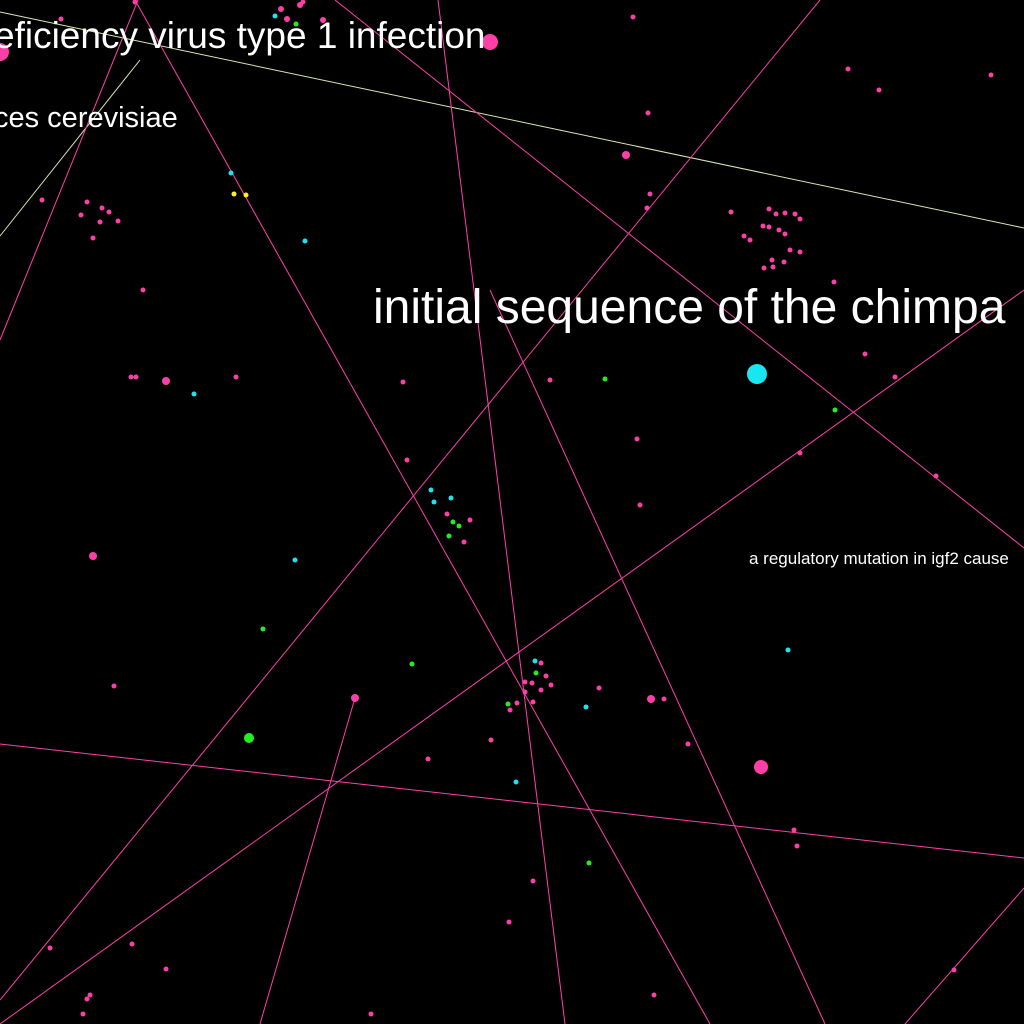 The height and width of the screenshot is (1024, 1024). I want to click on node-label-igf2-mutation: a regulatory mutation in igf2 cause, so click(879, 558).